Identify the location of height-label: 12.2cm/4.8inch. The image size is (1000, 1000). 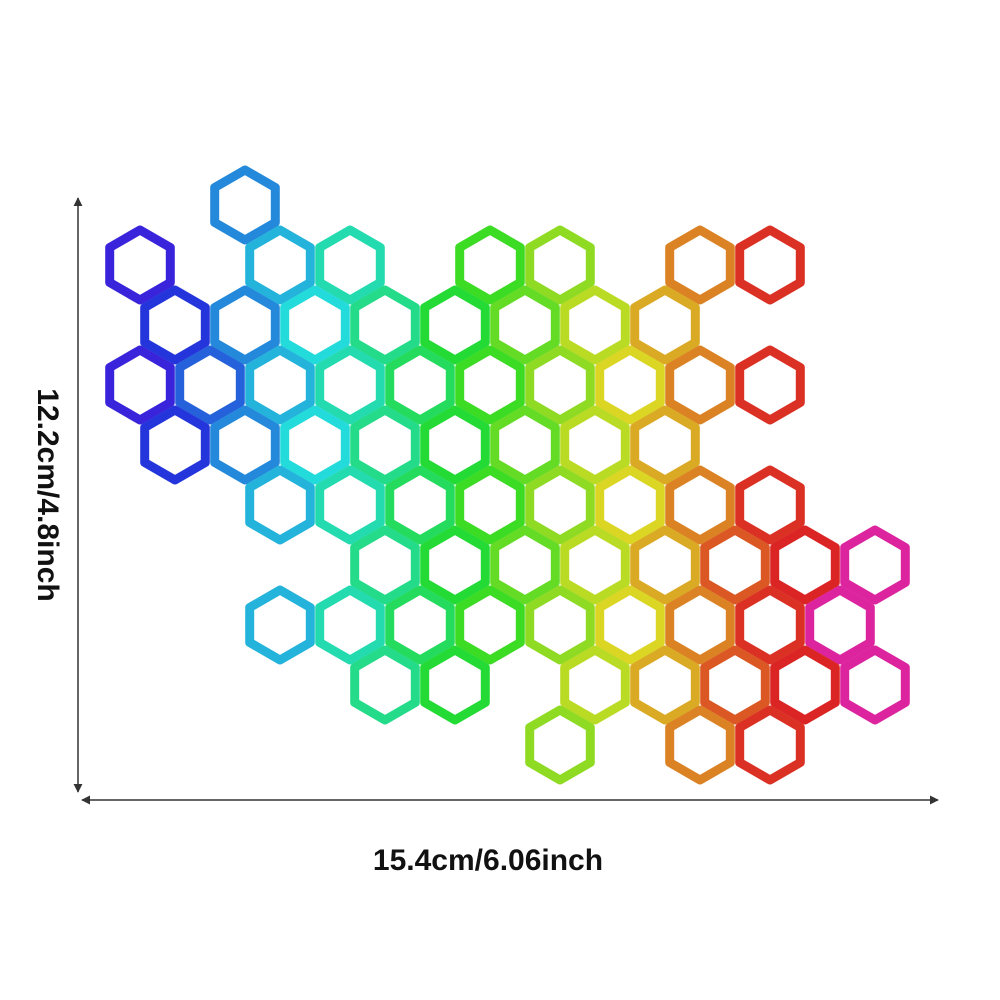
(47, 494).